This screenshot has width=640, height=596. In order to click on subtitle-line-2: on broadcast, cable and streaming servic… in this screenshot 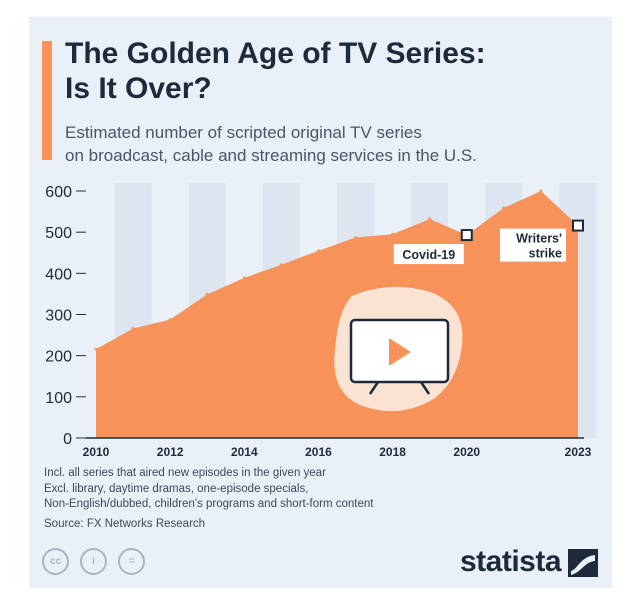, I will do `click(271, 155)`.